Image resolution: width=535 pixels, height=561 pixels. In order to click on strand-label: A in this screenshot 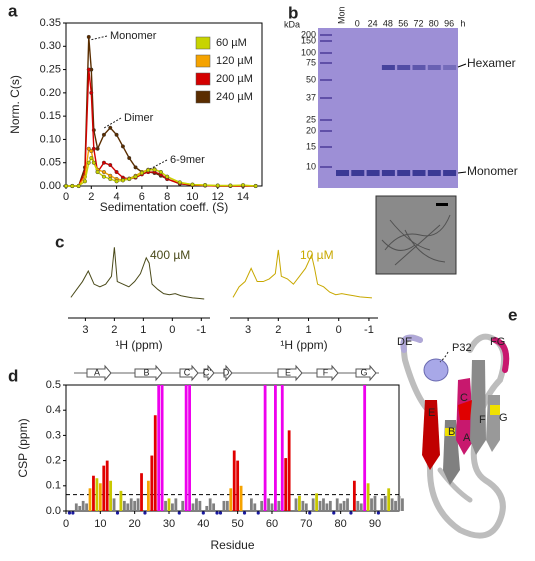, I will do `click(97, 372)`.